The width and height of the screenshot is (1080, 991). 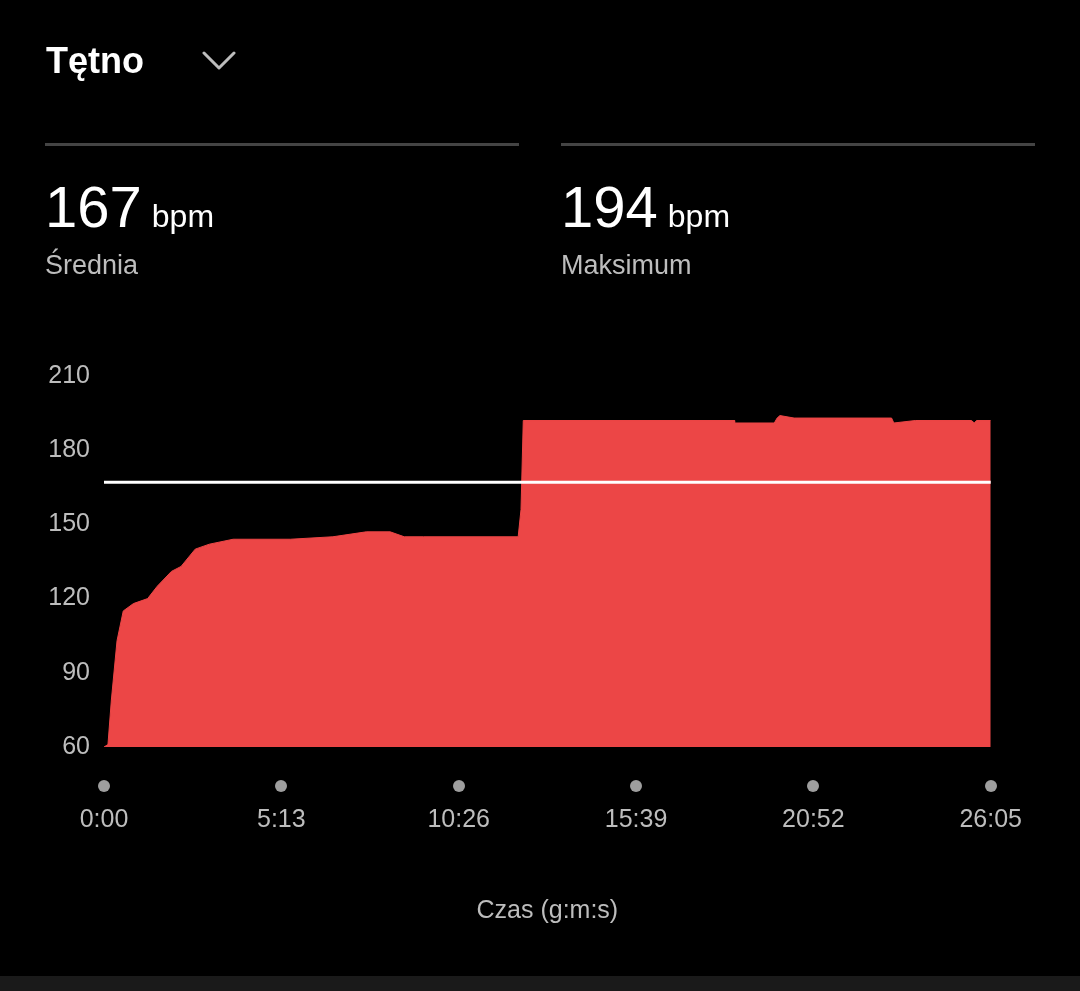 What do you see at coordinates (92, 265) in the screenshot?
I see `text: Średnia` at bounding box center [92, 265].